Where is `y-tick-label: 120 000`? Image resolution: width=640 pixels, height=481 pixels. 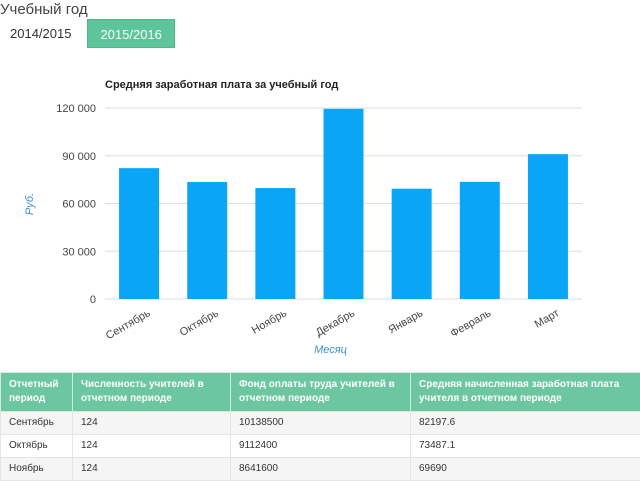 y-tick-label: 120 000 is located at coordinates (76, 109).